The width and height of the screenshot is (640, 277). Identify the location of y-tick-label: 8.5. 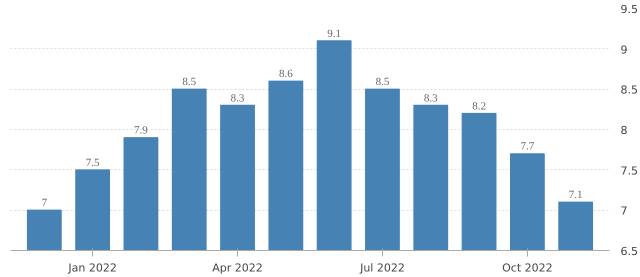
(629, 90).